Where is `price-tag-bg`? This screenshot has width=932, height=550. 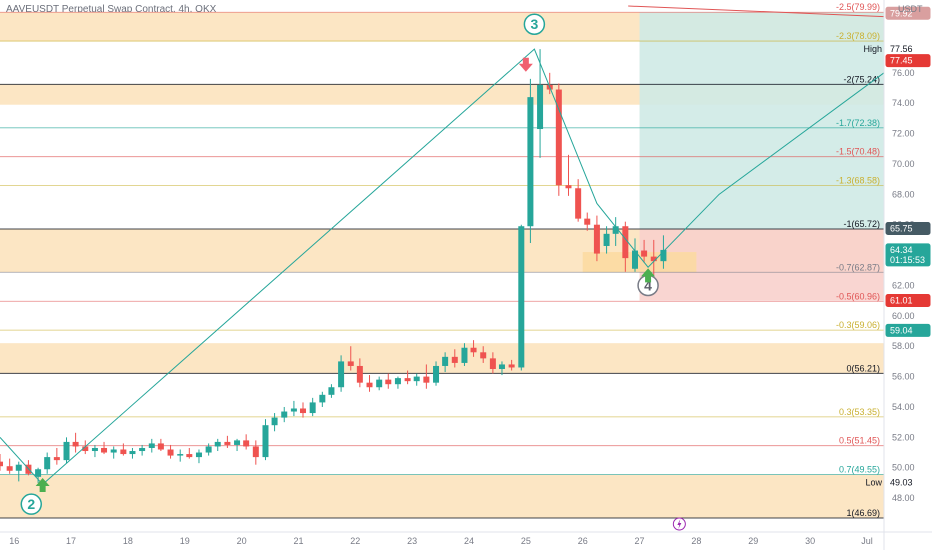
price-tag-bg is located at coordinates (908, 13).